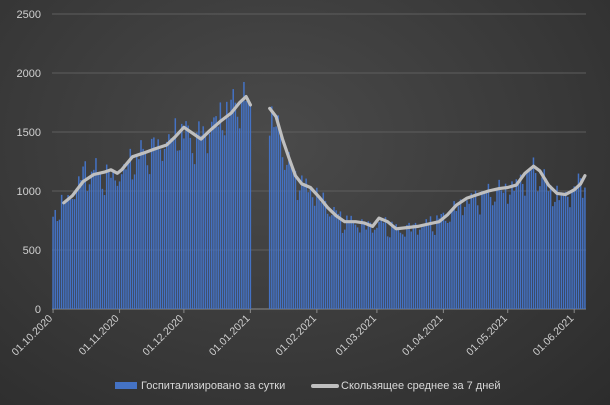 This screenshot has height=405, width=610. What do you see at coordinates (29, 192) in the screenshot?
I see `y-tick-label: 1000` at bounding box center [29, 192].